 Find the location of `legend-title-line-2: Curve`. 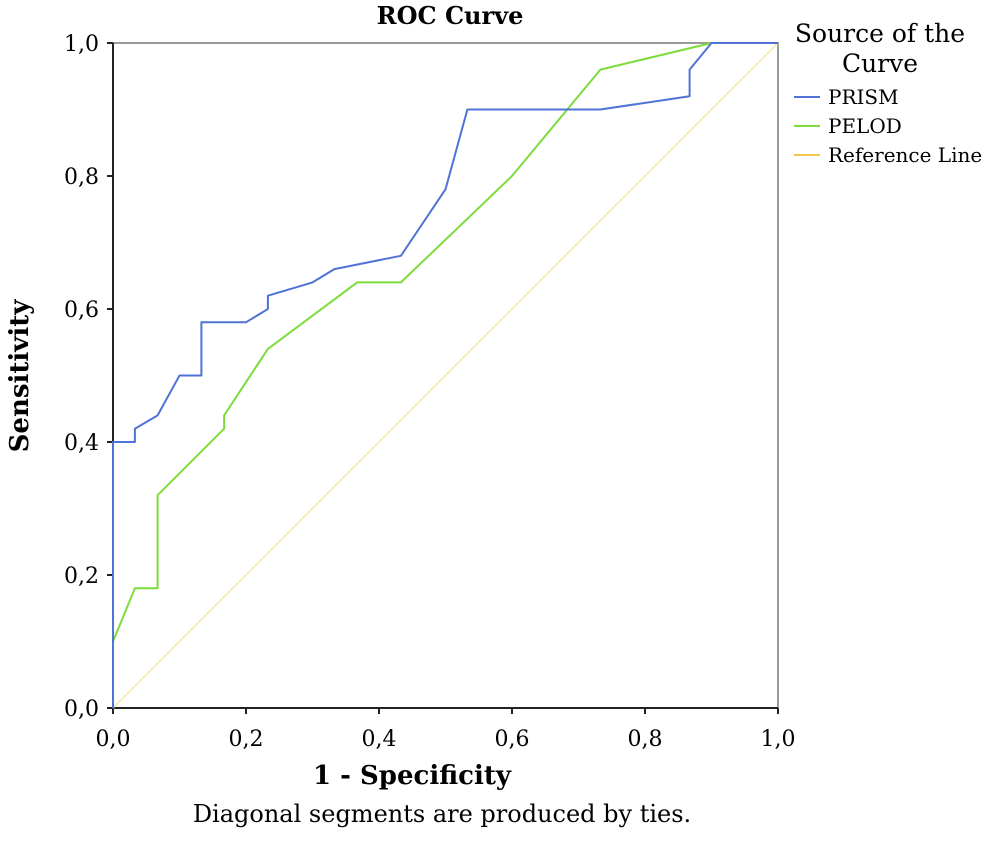

legend-title-line-2: Curve is located at coordinates (880, 63).